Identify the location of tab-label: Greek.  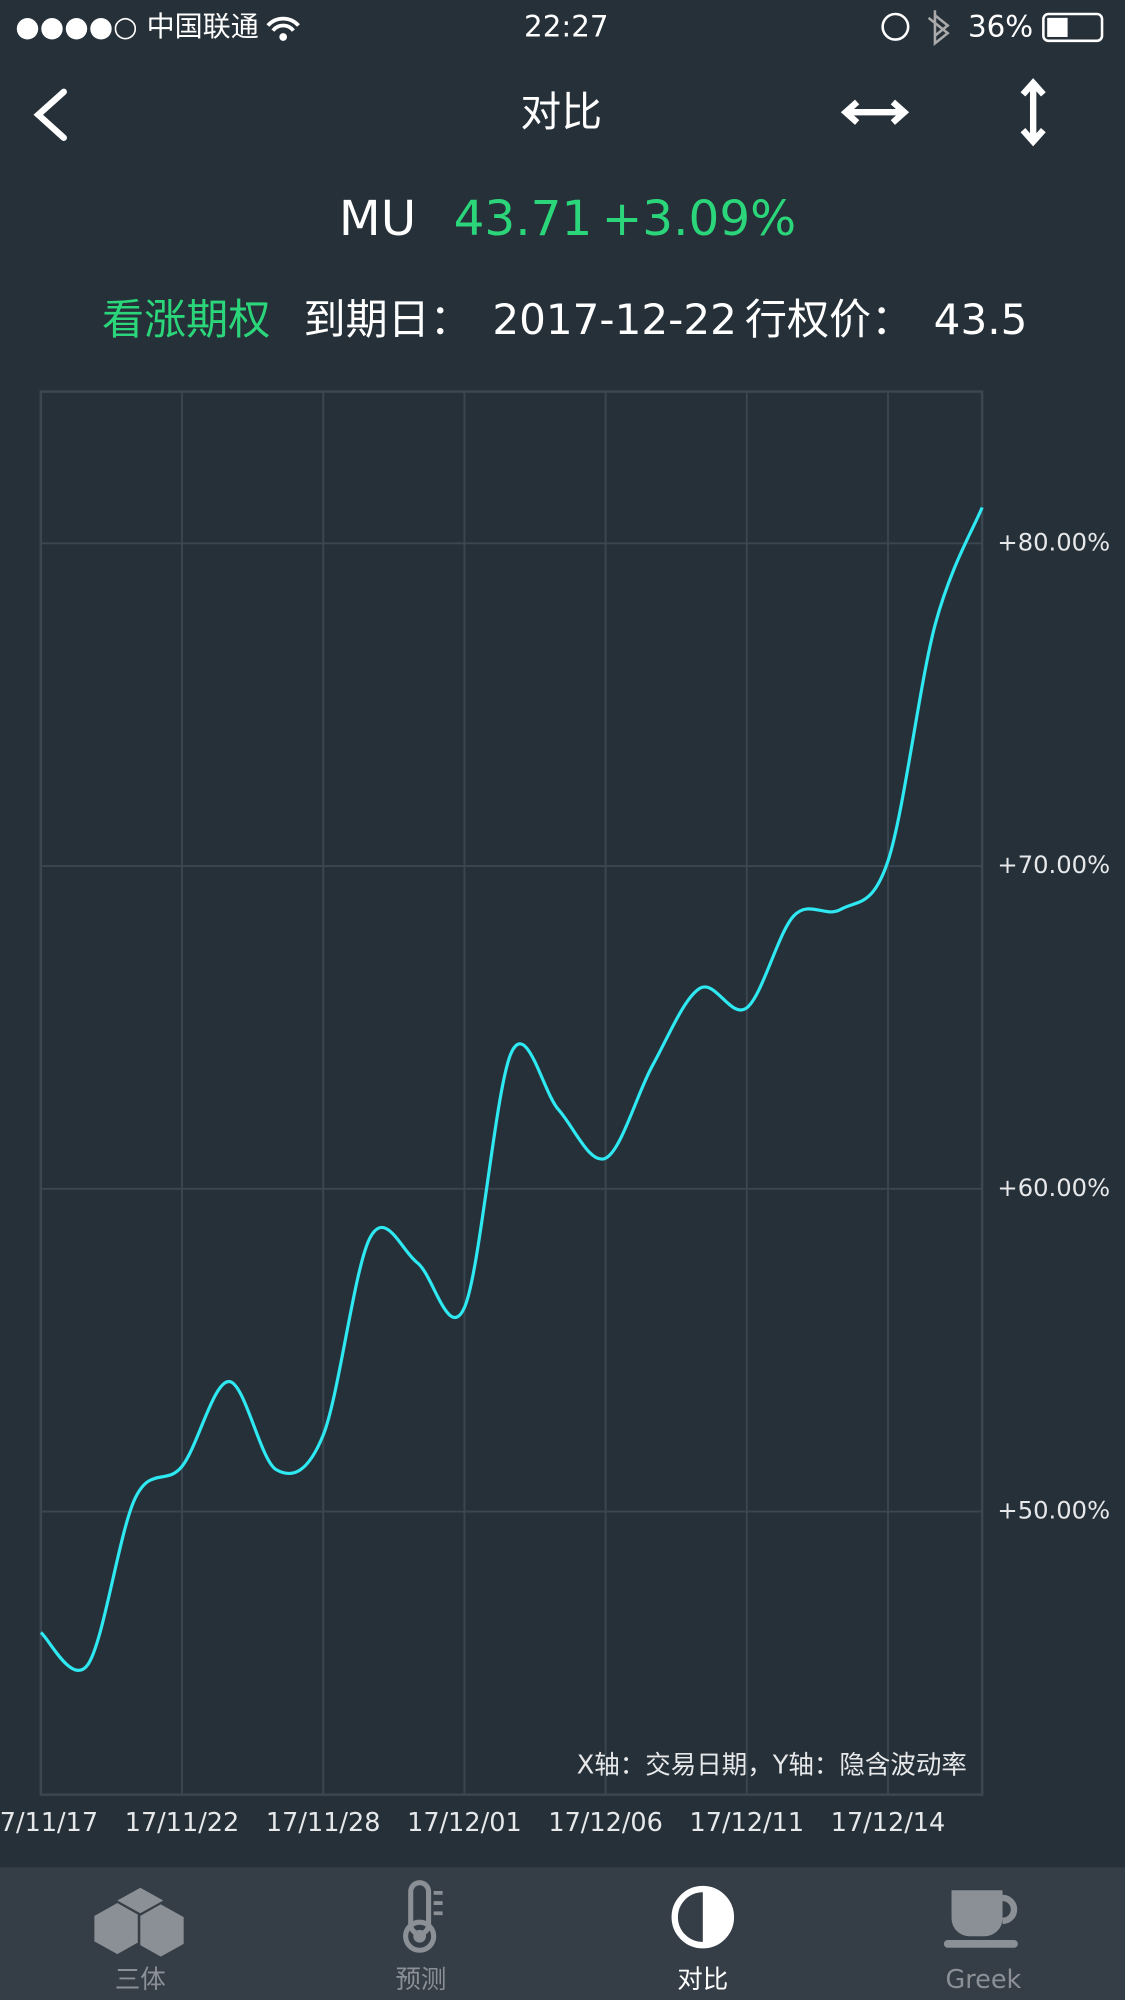
(984, 1980).